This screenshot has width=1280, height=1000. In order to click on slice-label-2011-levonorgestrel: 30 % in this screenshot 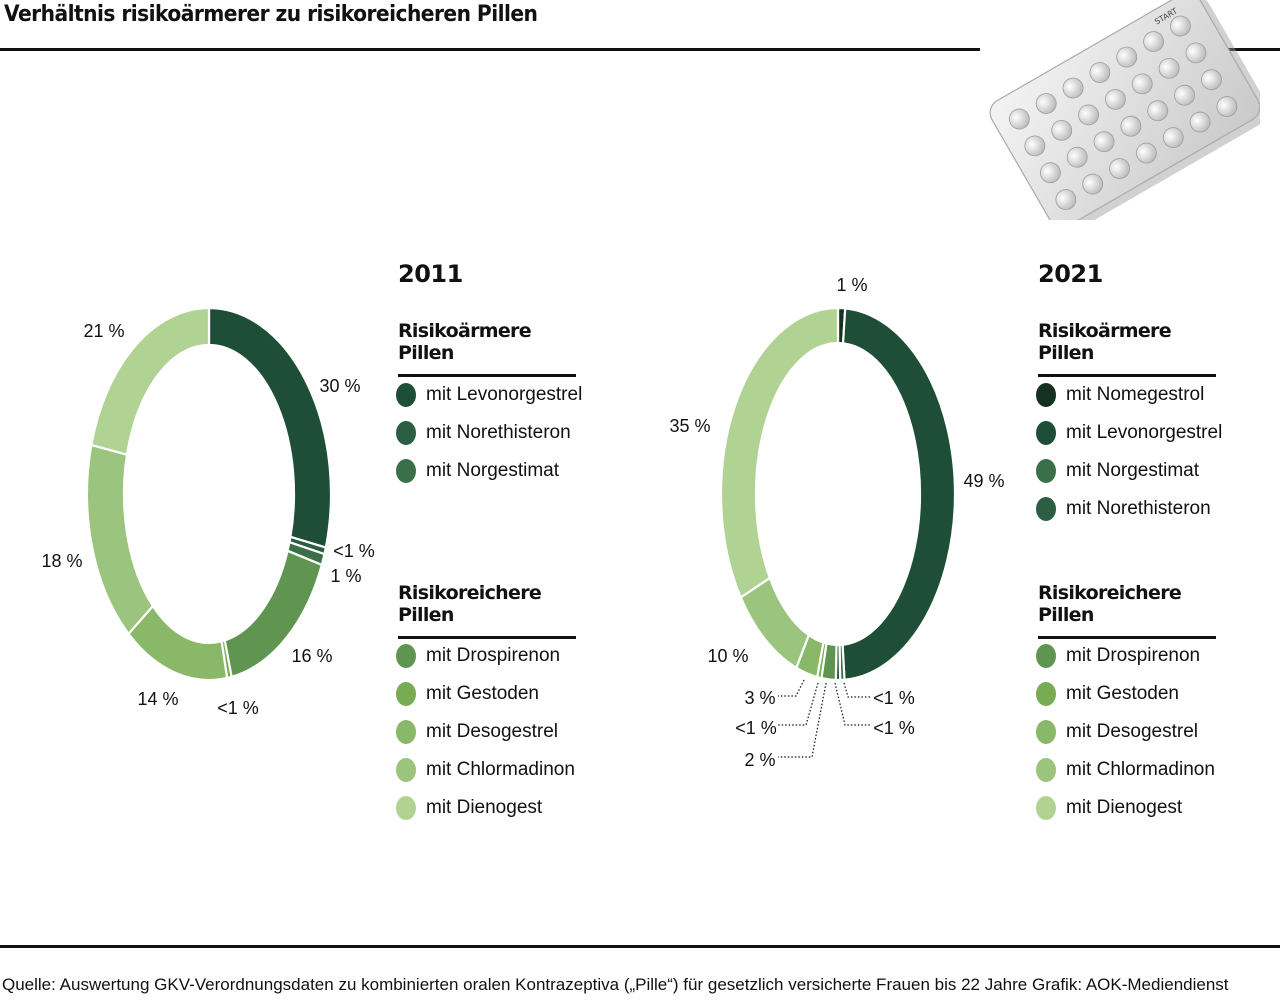, I will do `click(339, 386)`.